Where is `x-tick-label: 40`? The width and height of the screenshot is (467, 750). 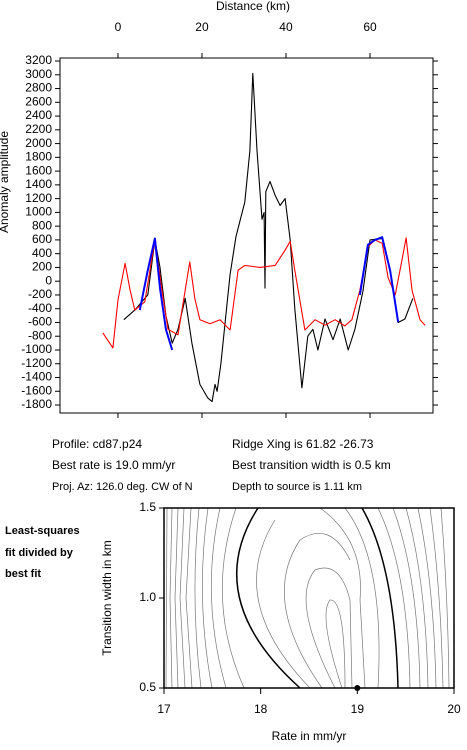 x-tick-label: 40 is located at coordinates (286, 27).